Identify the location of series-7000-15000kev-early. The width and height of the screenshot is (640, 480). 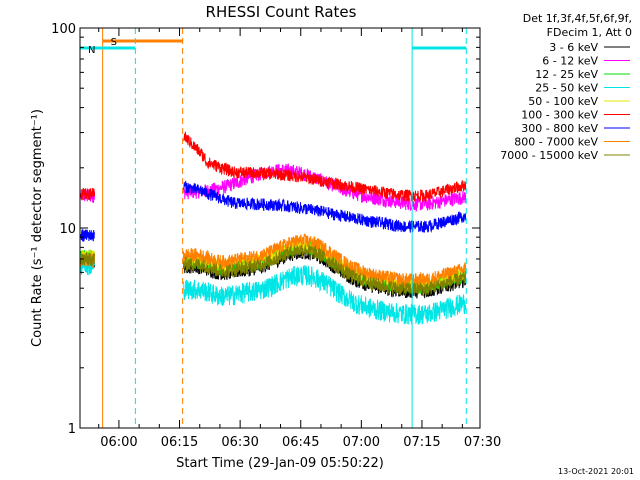
(87, 259).